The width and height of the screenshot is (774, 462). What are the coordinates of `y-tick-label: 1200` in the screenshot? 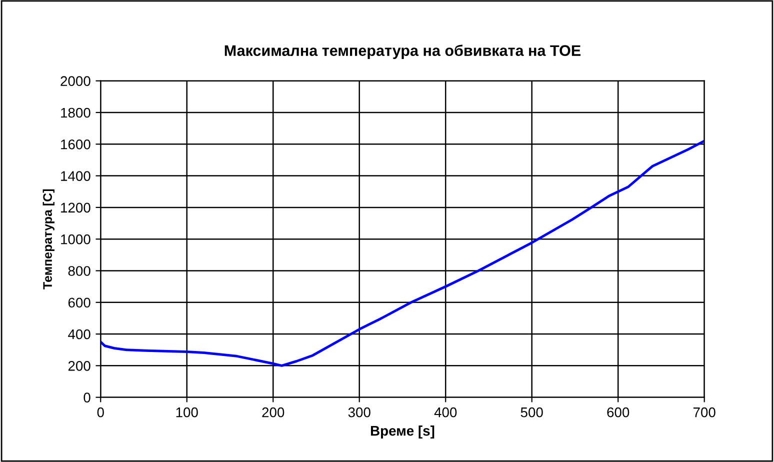 It's located at (75, 207).